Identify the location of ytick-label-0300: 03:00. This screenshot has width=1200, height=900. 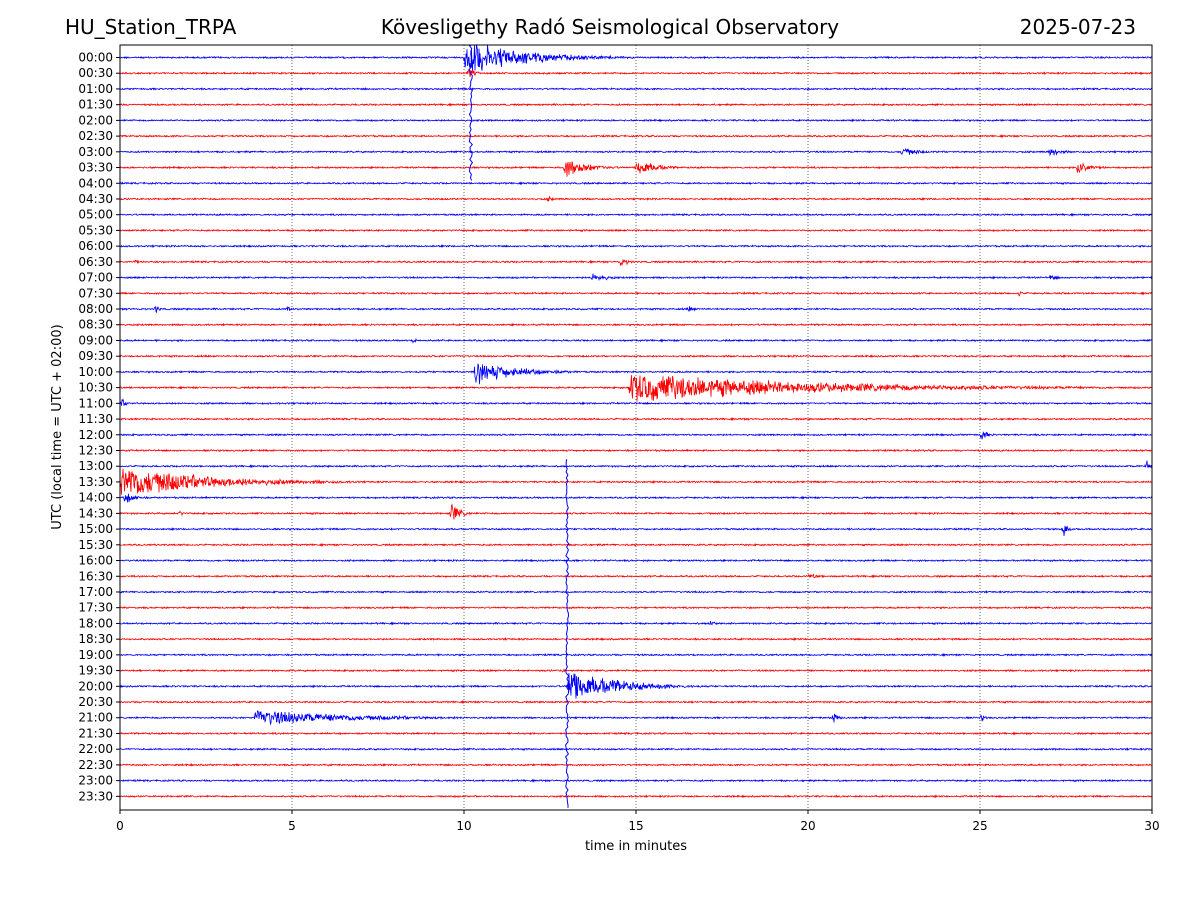
(95, 152).